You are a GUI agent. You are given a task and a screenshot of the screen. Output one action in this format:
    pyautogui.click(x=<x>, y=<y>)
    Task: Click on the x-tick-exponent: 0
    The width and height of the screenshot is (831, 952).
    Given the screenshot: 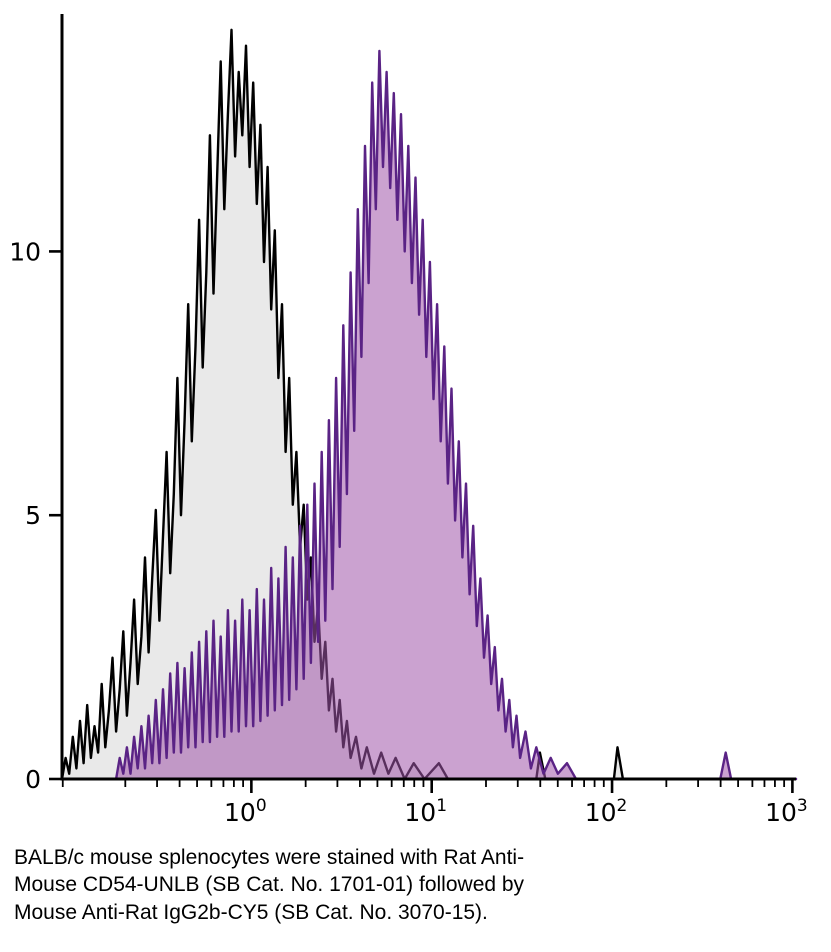 What is the action you would take?
    pyautogui.click(x=261, y=806)
    